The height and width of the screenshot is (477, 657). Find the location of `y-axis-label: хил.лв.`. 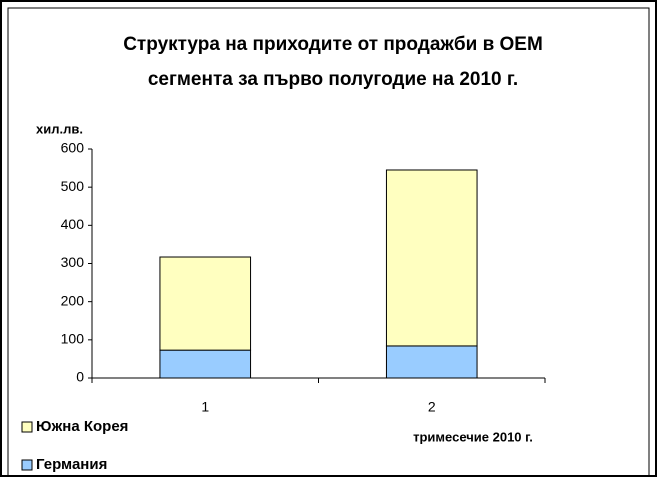

y-axis-label: хил.лв. is located at coordinates (59, 128).